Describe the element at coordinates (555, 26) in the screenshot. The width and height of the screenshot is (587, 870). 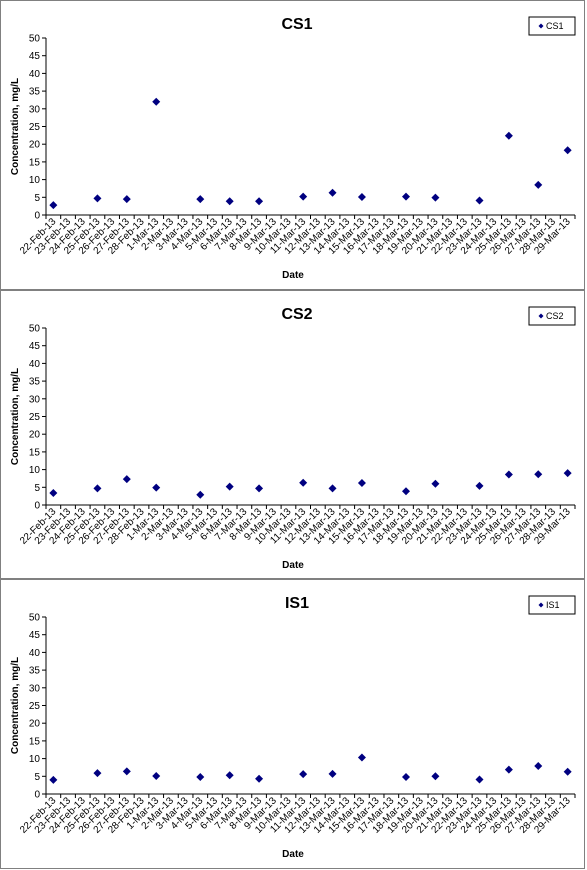
I see `legend-label: CS1` at that location.